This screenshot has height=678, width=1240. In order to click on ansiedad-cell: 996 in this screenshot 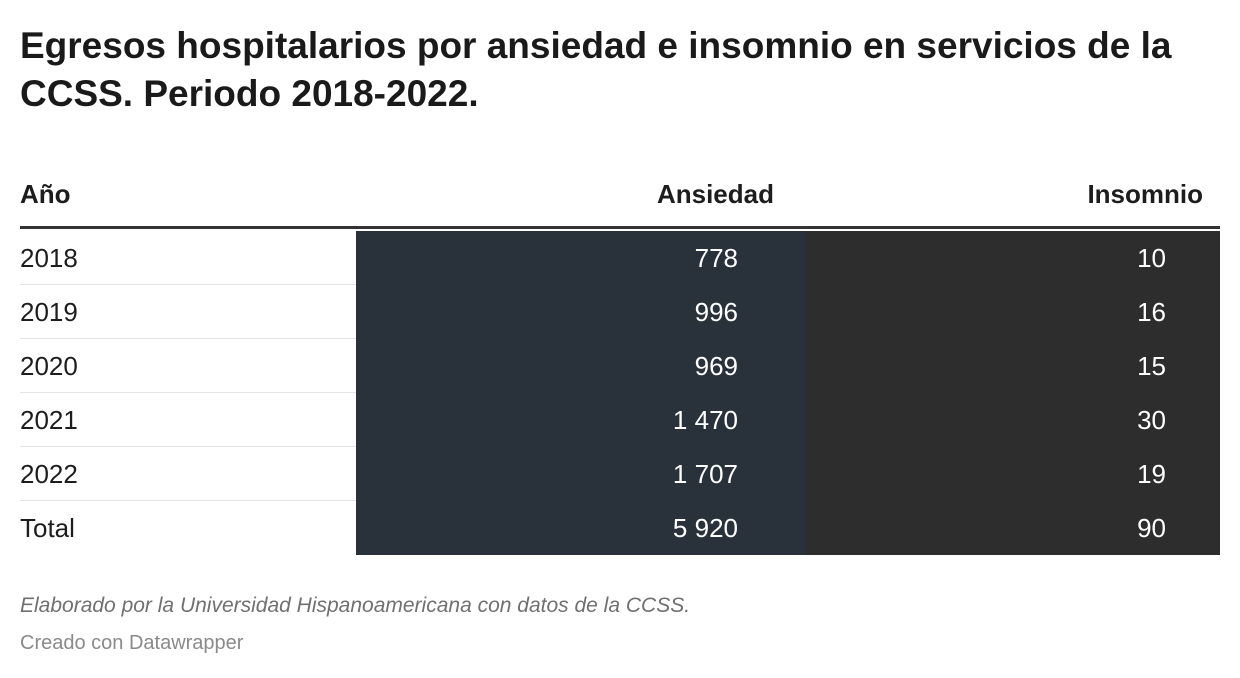, I will do `click(581, 312)`.